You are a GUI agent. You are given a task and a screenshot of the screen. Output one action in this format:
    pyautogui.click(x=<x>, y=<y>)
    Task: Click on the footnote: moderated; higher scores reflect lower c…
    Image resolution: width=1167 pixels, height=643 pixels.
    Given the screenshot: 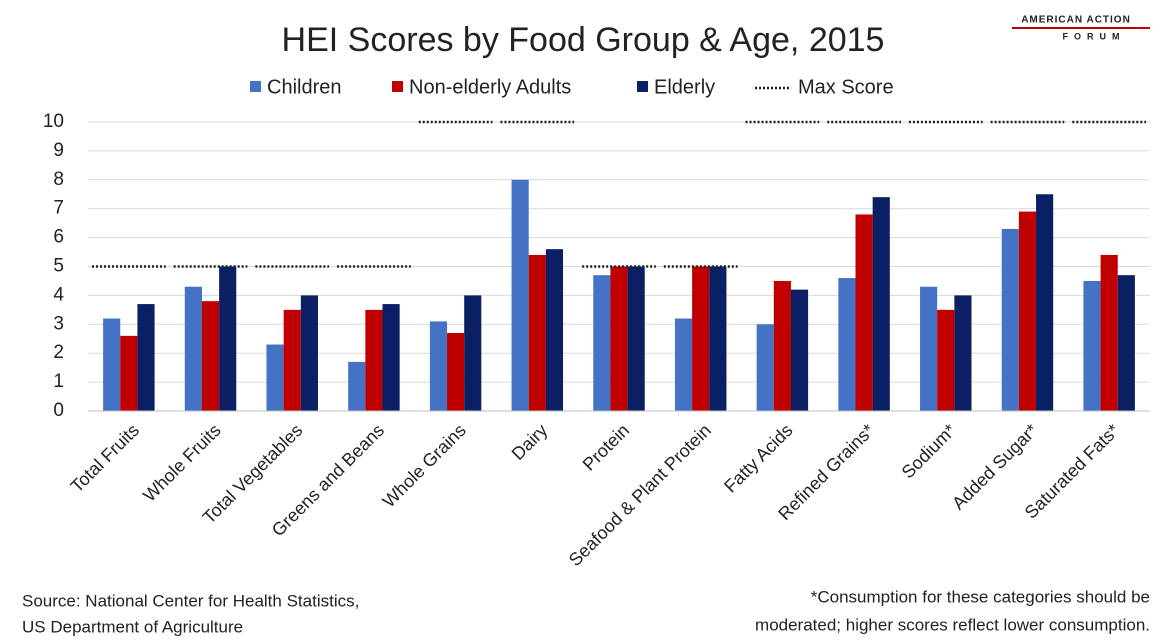 What is the action you would take?
    pyautogui.click(x=952, y=624)
    